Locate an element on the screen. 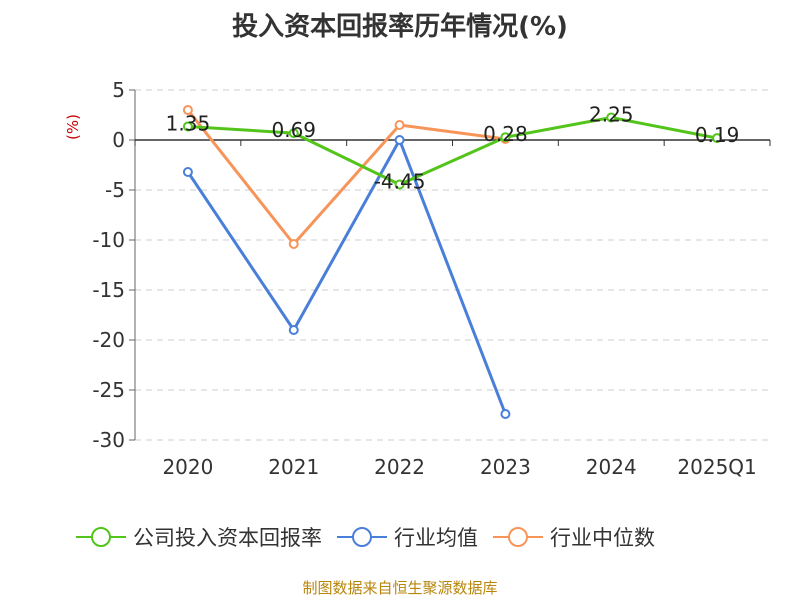 This screenshot has height=600, width=800. legend-label: 行业中位数 is located at coordinates (602, 538).